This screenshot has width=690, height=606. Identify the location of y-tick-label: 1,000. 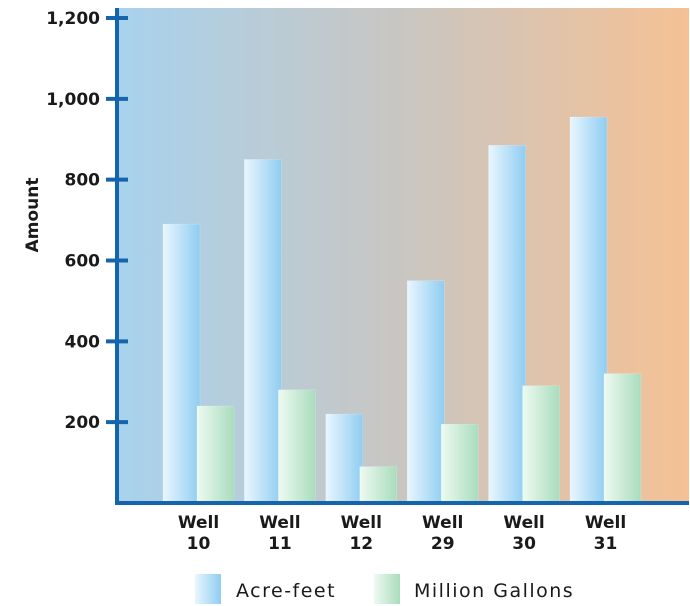
(73, 100).